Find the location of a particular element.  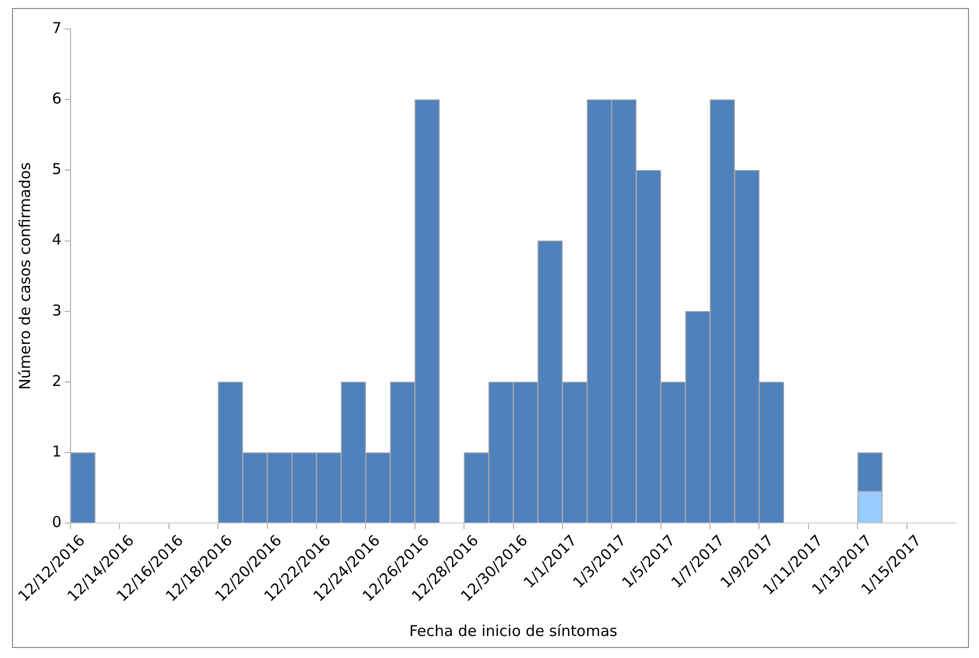

y-tick-label: 4 is located at coordinates (57, 239).